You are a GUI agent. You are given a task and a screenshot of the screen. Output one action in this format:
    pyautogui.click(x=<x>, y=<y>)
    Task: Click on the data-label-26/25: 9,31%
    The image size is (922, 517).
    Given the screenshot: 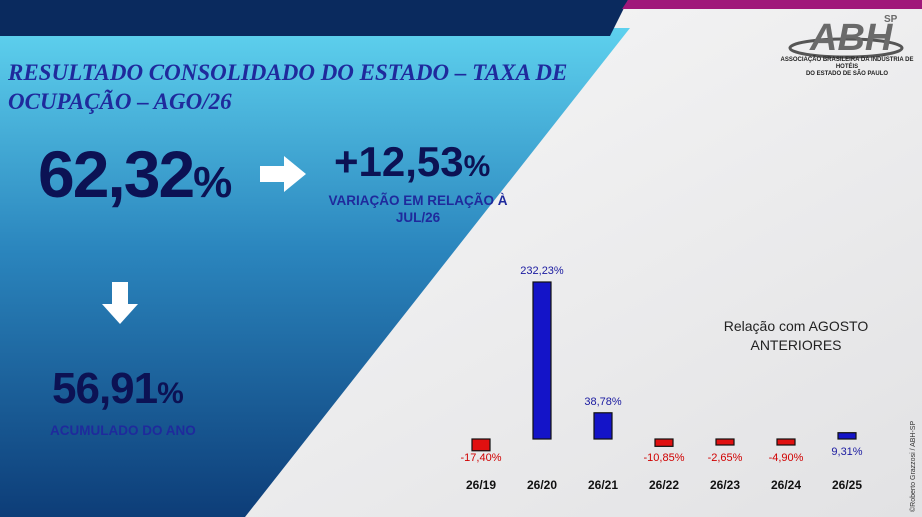 What is the action you would take?
    pyautogui.click(x=846, y=452)
    